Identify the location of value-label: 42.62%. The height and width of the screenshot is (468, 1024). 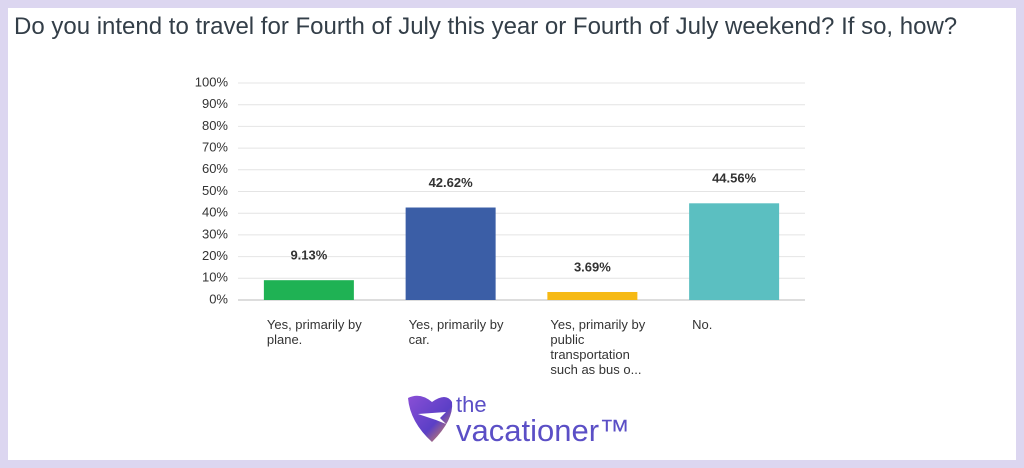
(451, 182).